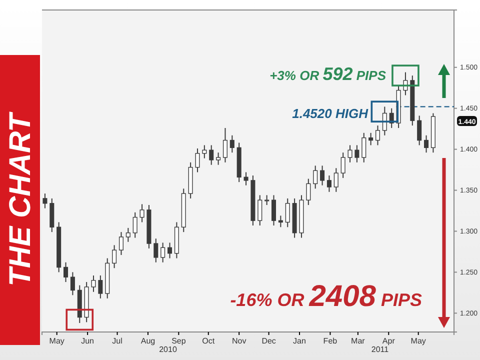  Describe the element at coordinates (330, 341) in the screenshot. I see `x-tick-label: Feb` at that location.